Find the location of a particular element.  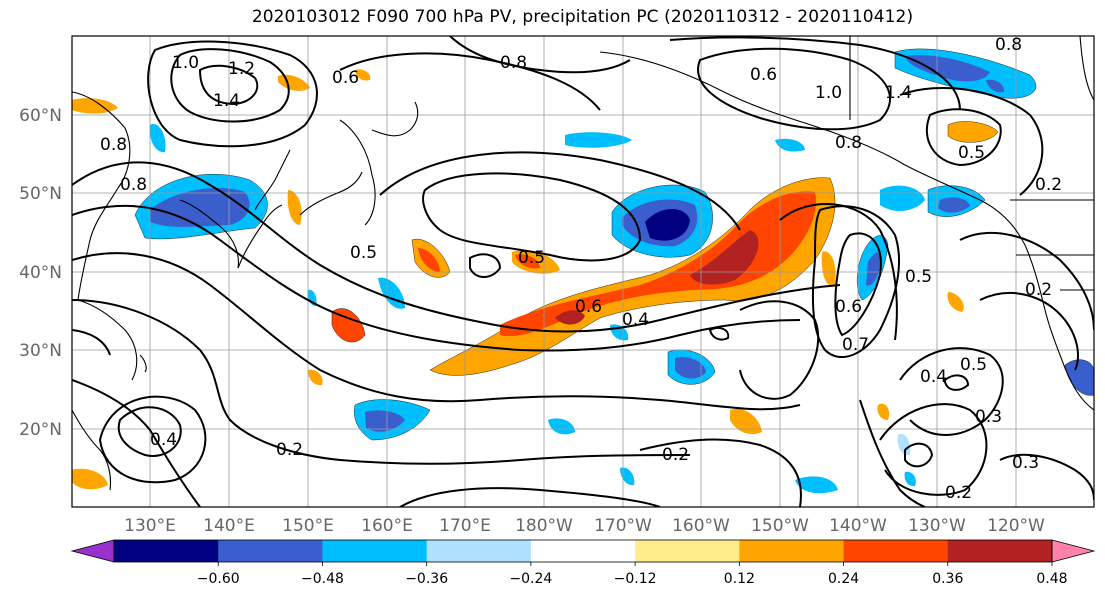

lat-label: 30°N is located at coordinates (40, 351).